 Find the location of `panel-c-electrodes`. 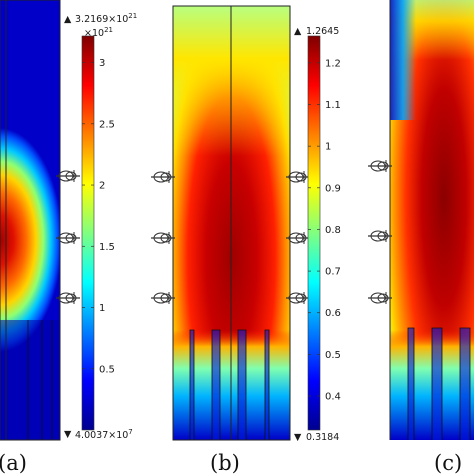

panel-c-electrodes is located at coordinates (439, 383).